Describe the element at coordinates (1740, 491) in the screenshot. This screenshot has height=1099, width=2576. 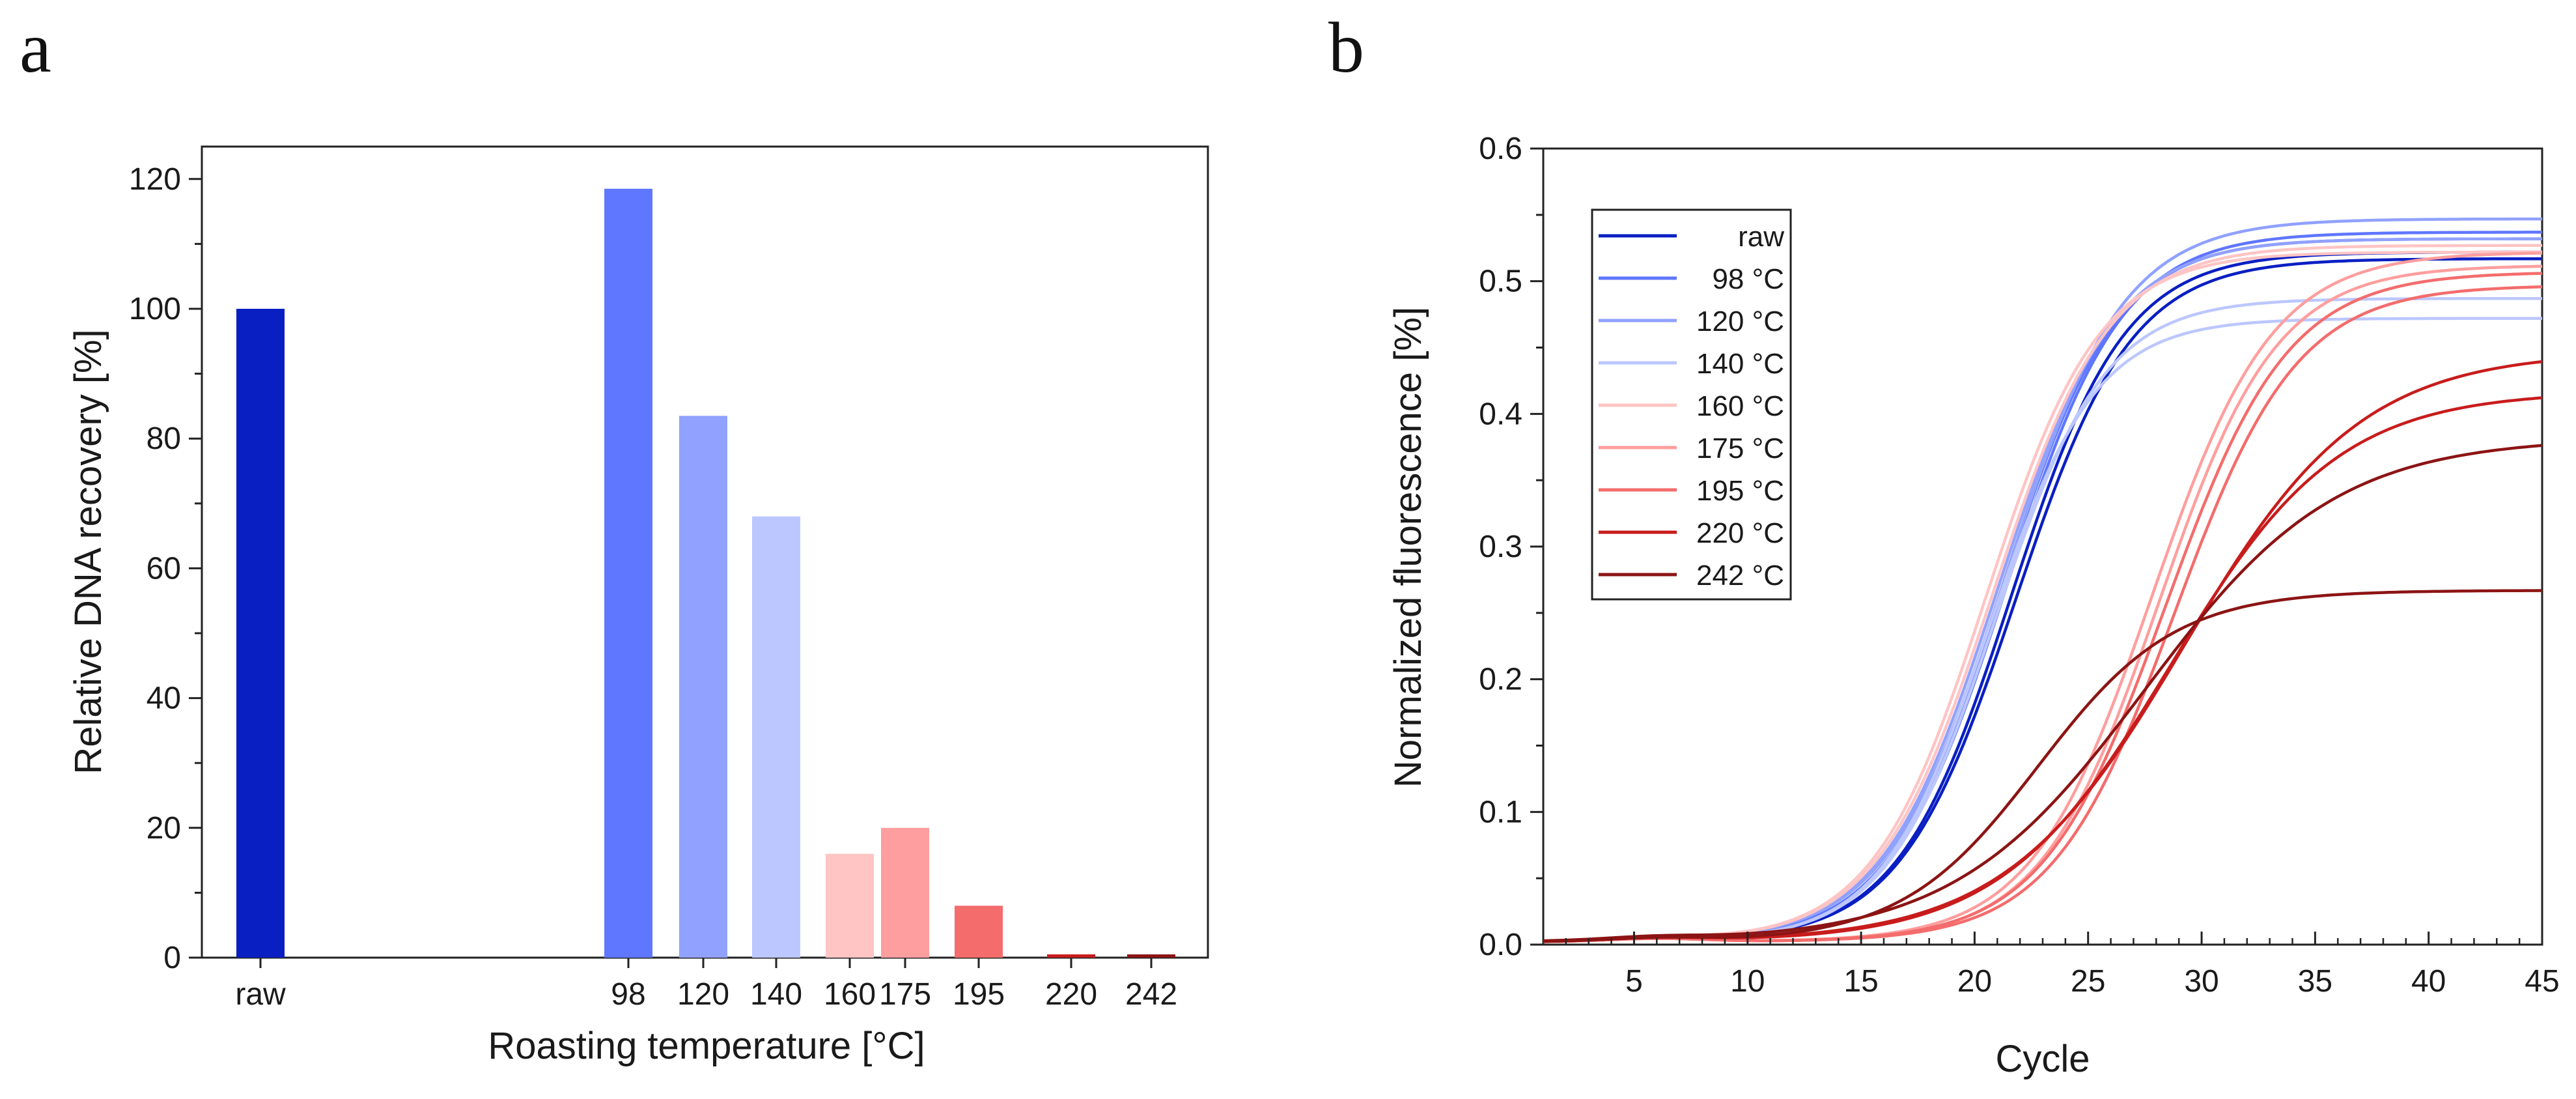
I see `legend-label-6: 195 °C` at that location.